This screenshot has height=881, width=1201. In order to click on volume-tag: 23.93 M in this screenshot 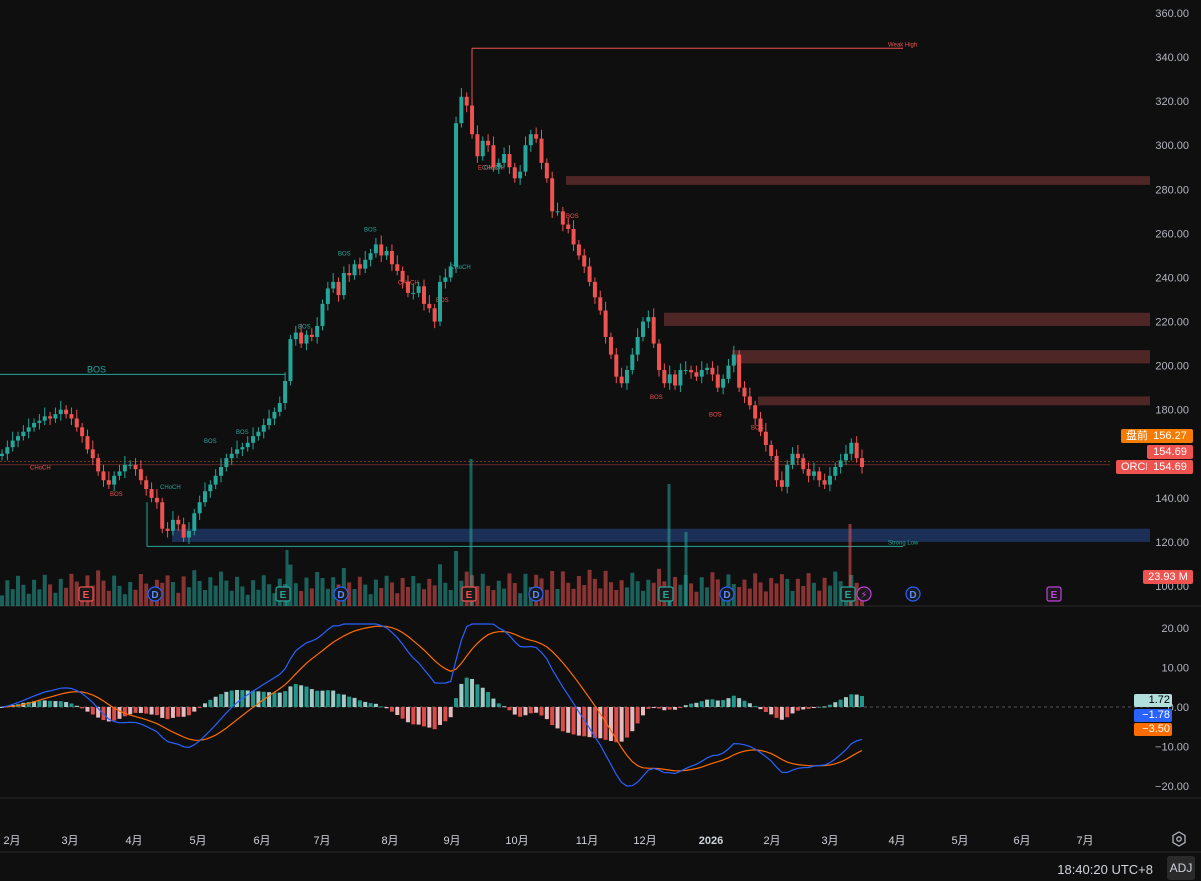, I will do `click(1168, 577)`.